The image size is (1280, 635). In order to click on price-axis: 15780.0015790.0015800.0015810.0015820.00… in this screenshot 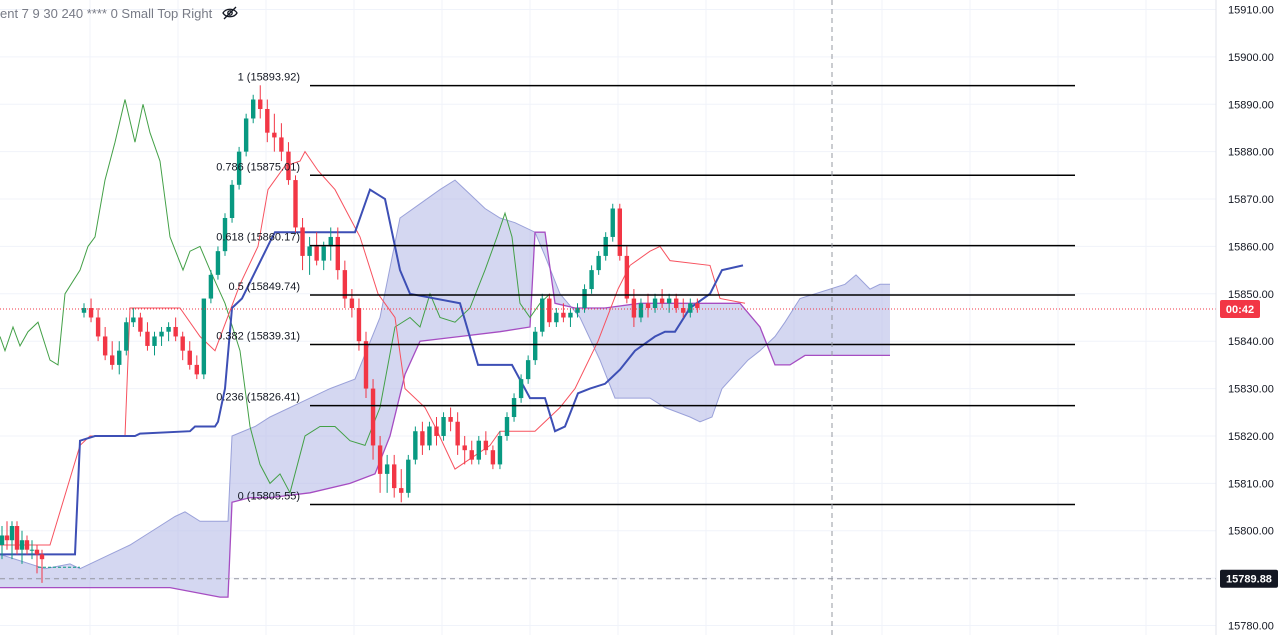, I will do `click(1247, 317)`.